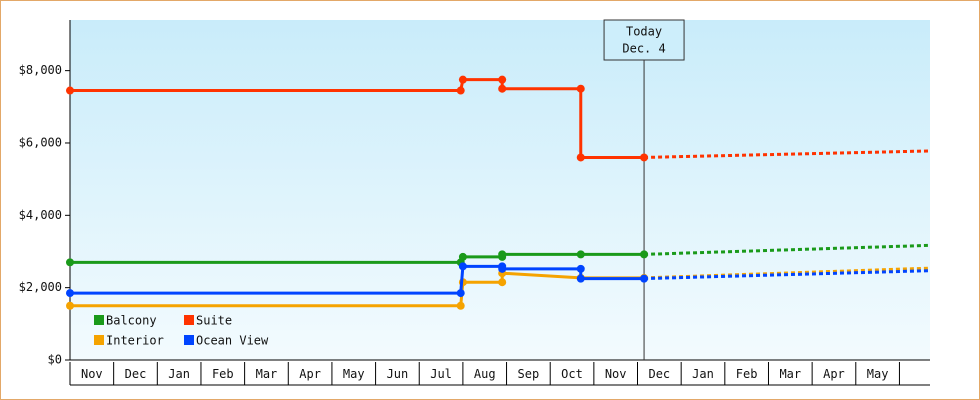  Describe the element at coordinates (40, 215) in the screenshot. I see `y-tick-label: $4,000` at that location.